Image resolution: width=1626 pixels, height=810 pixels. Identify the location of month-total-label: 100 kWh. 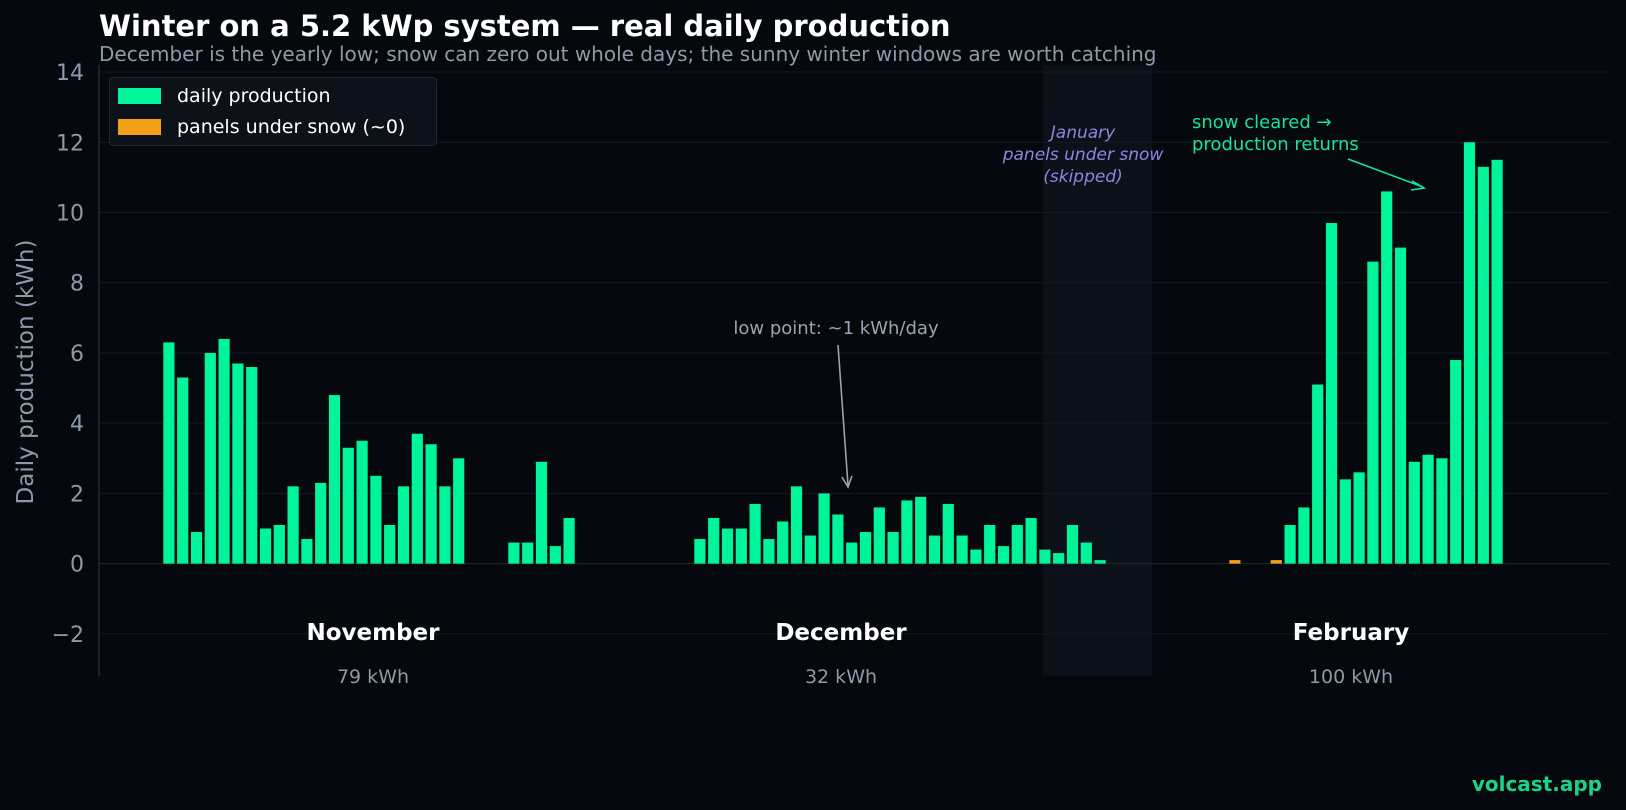
(1351, 677).